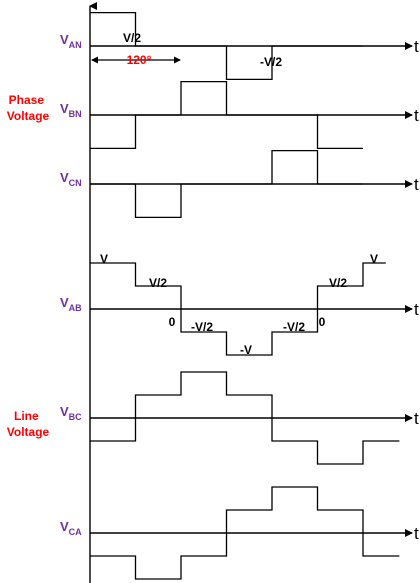  Describe the element at coordinates (416, 418) in the screenshot. I see `vbc-time-label: t` at that location.